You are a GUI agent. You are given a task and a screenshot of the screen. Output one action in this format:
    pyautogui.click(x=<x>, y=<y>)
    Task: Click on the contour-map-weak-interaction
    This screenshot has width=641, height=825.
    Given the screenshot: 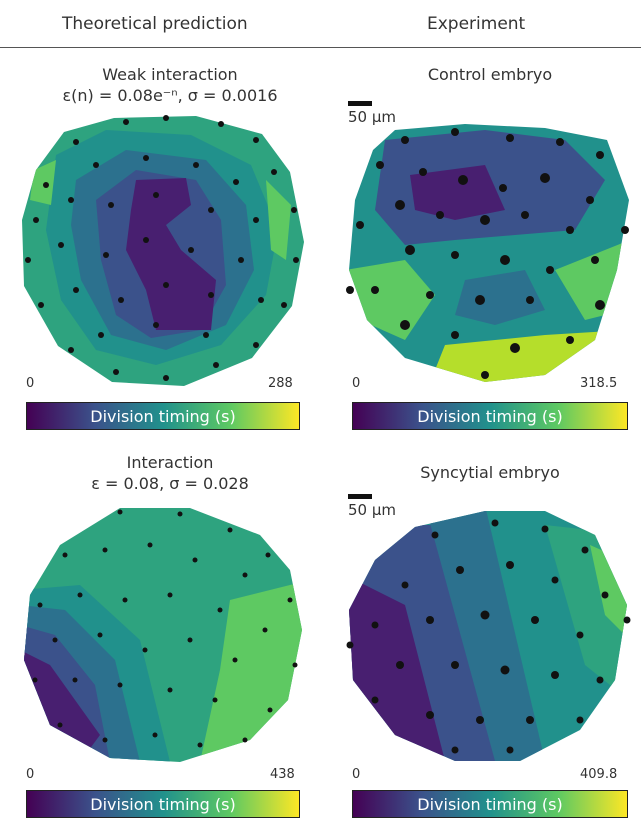 What is the action you would take?
    pyautogui.click(x=163, y=250)
    